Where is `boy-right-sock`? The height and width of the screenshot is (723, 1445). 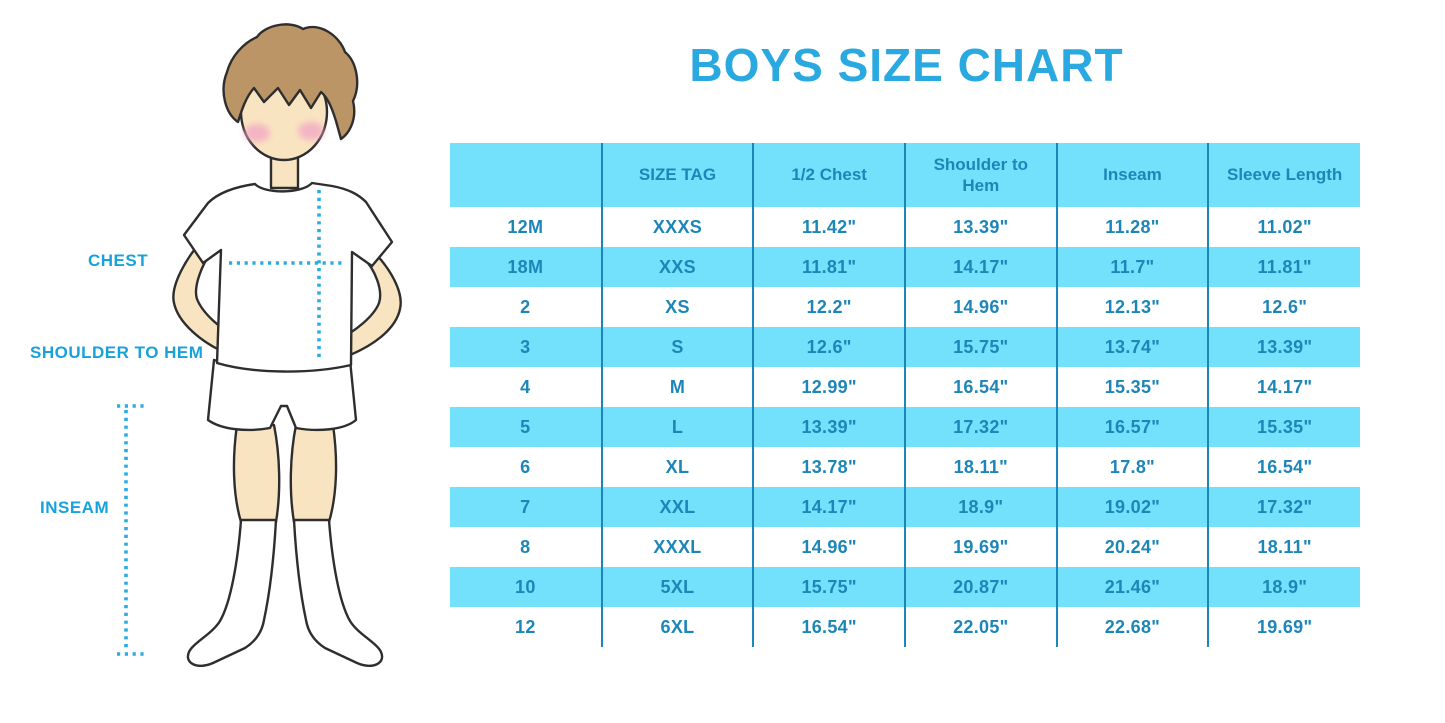 boy-right-sock is located at coordinates (338, 592).